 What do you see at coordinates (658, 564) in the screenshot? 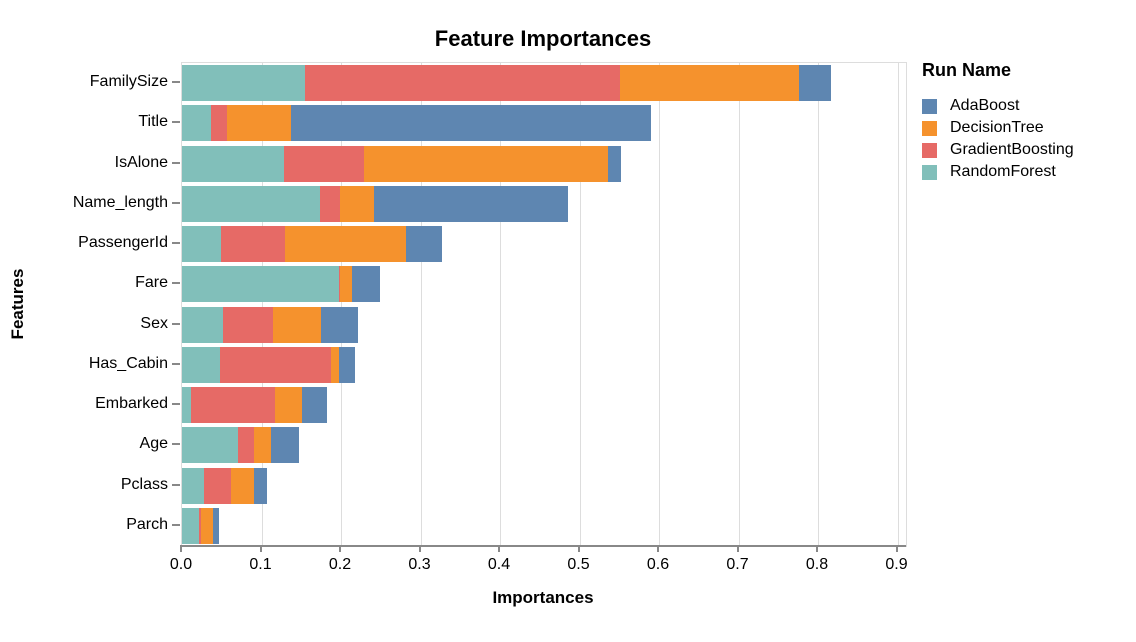
I see `x-tick-label-0.6: 0.6` at bounding box center [658, 564].